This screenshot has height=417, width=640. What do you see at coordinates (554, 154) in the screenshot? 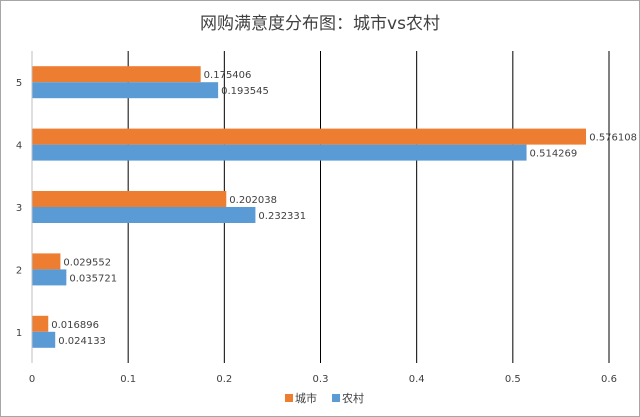
I see `data-label: 0.514269` at bounding box center [554, 154].